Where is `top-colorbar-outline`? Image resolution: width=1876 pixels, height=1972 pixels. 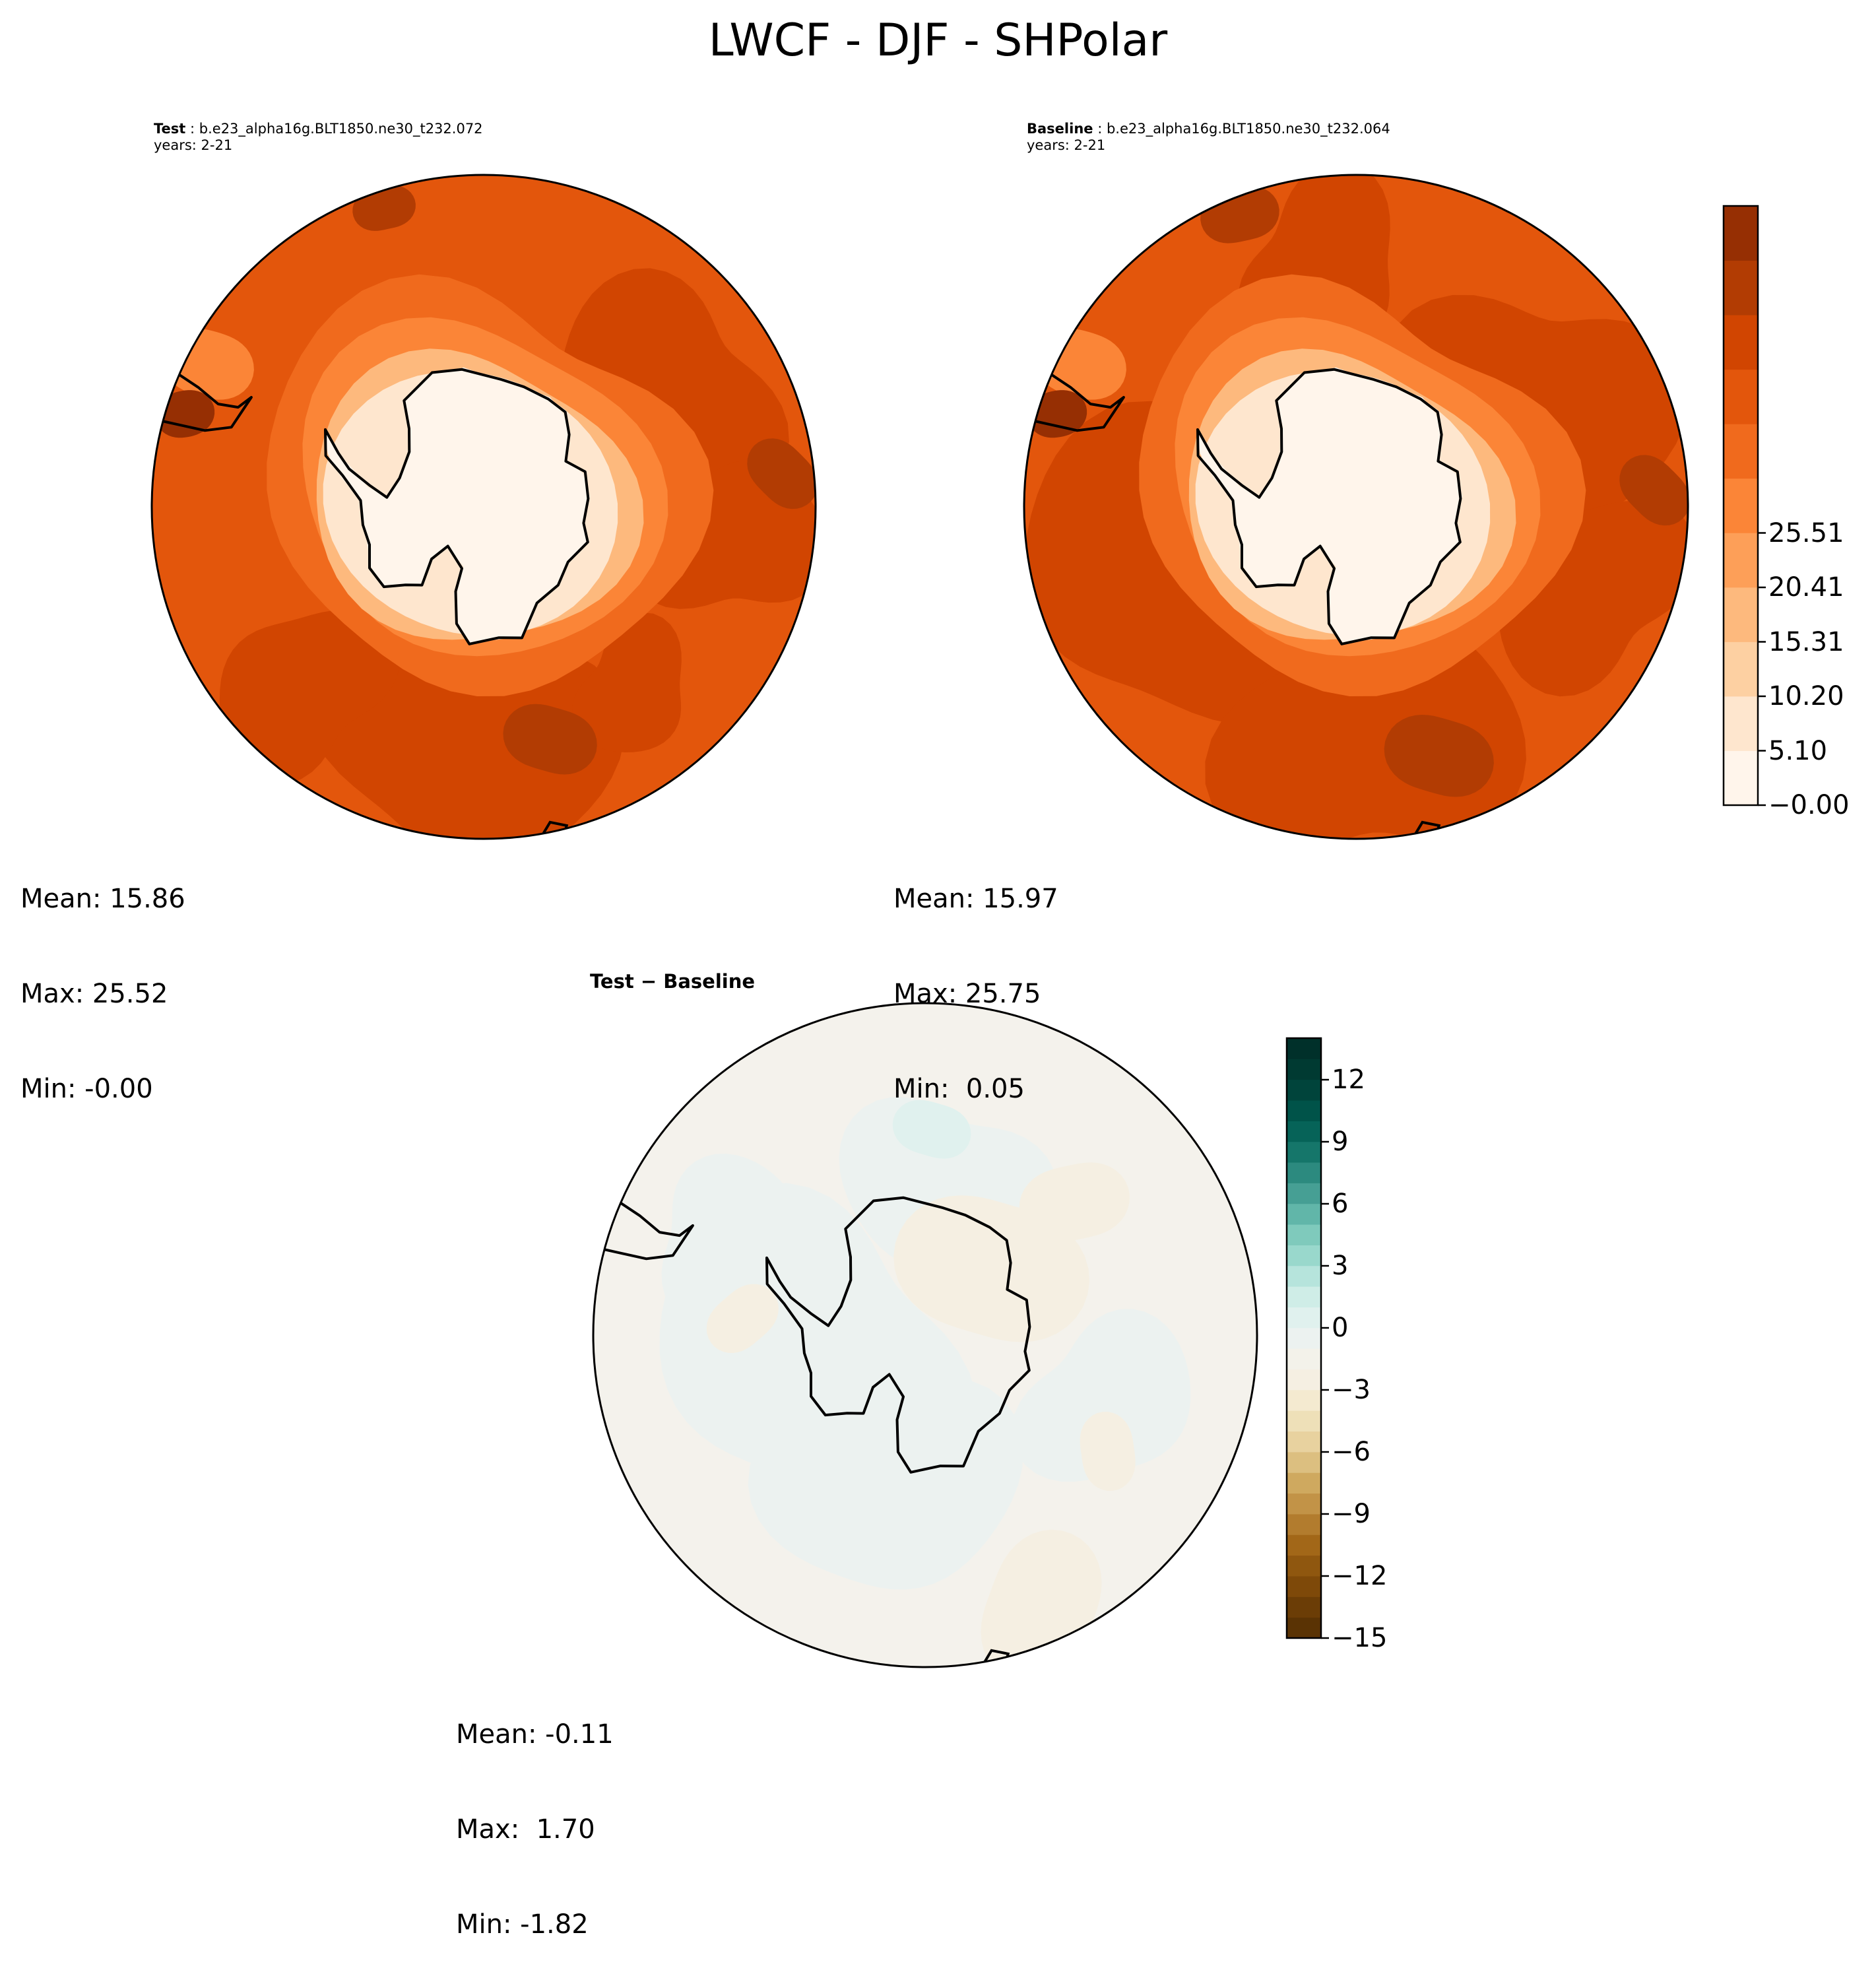 top-colorbar-outline is located at coordinates (1740, 505).